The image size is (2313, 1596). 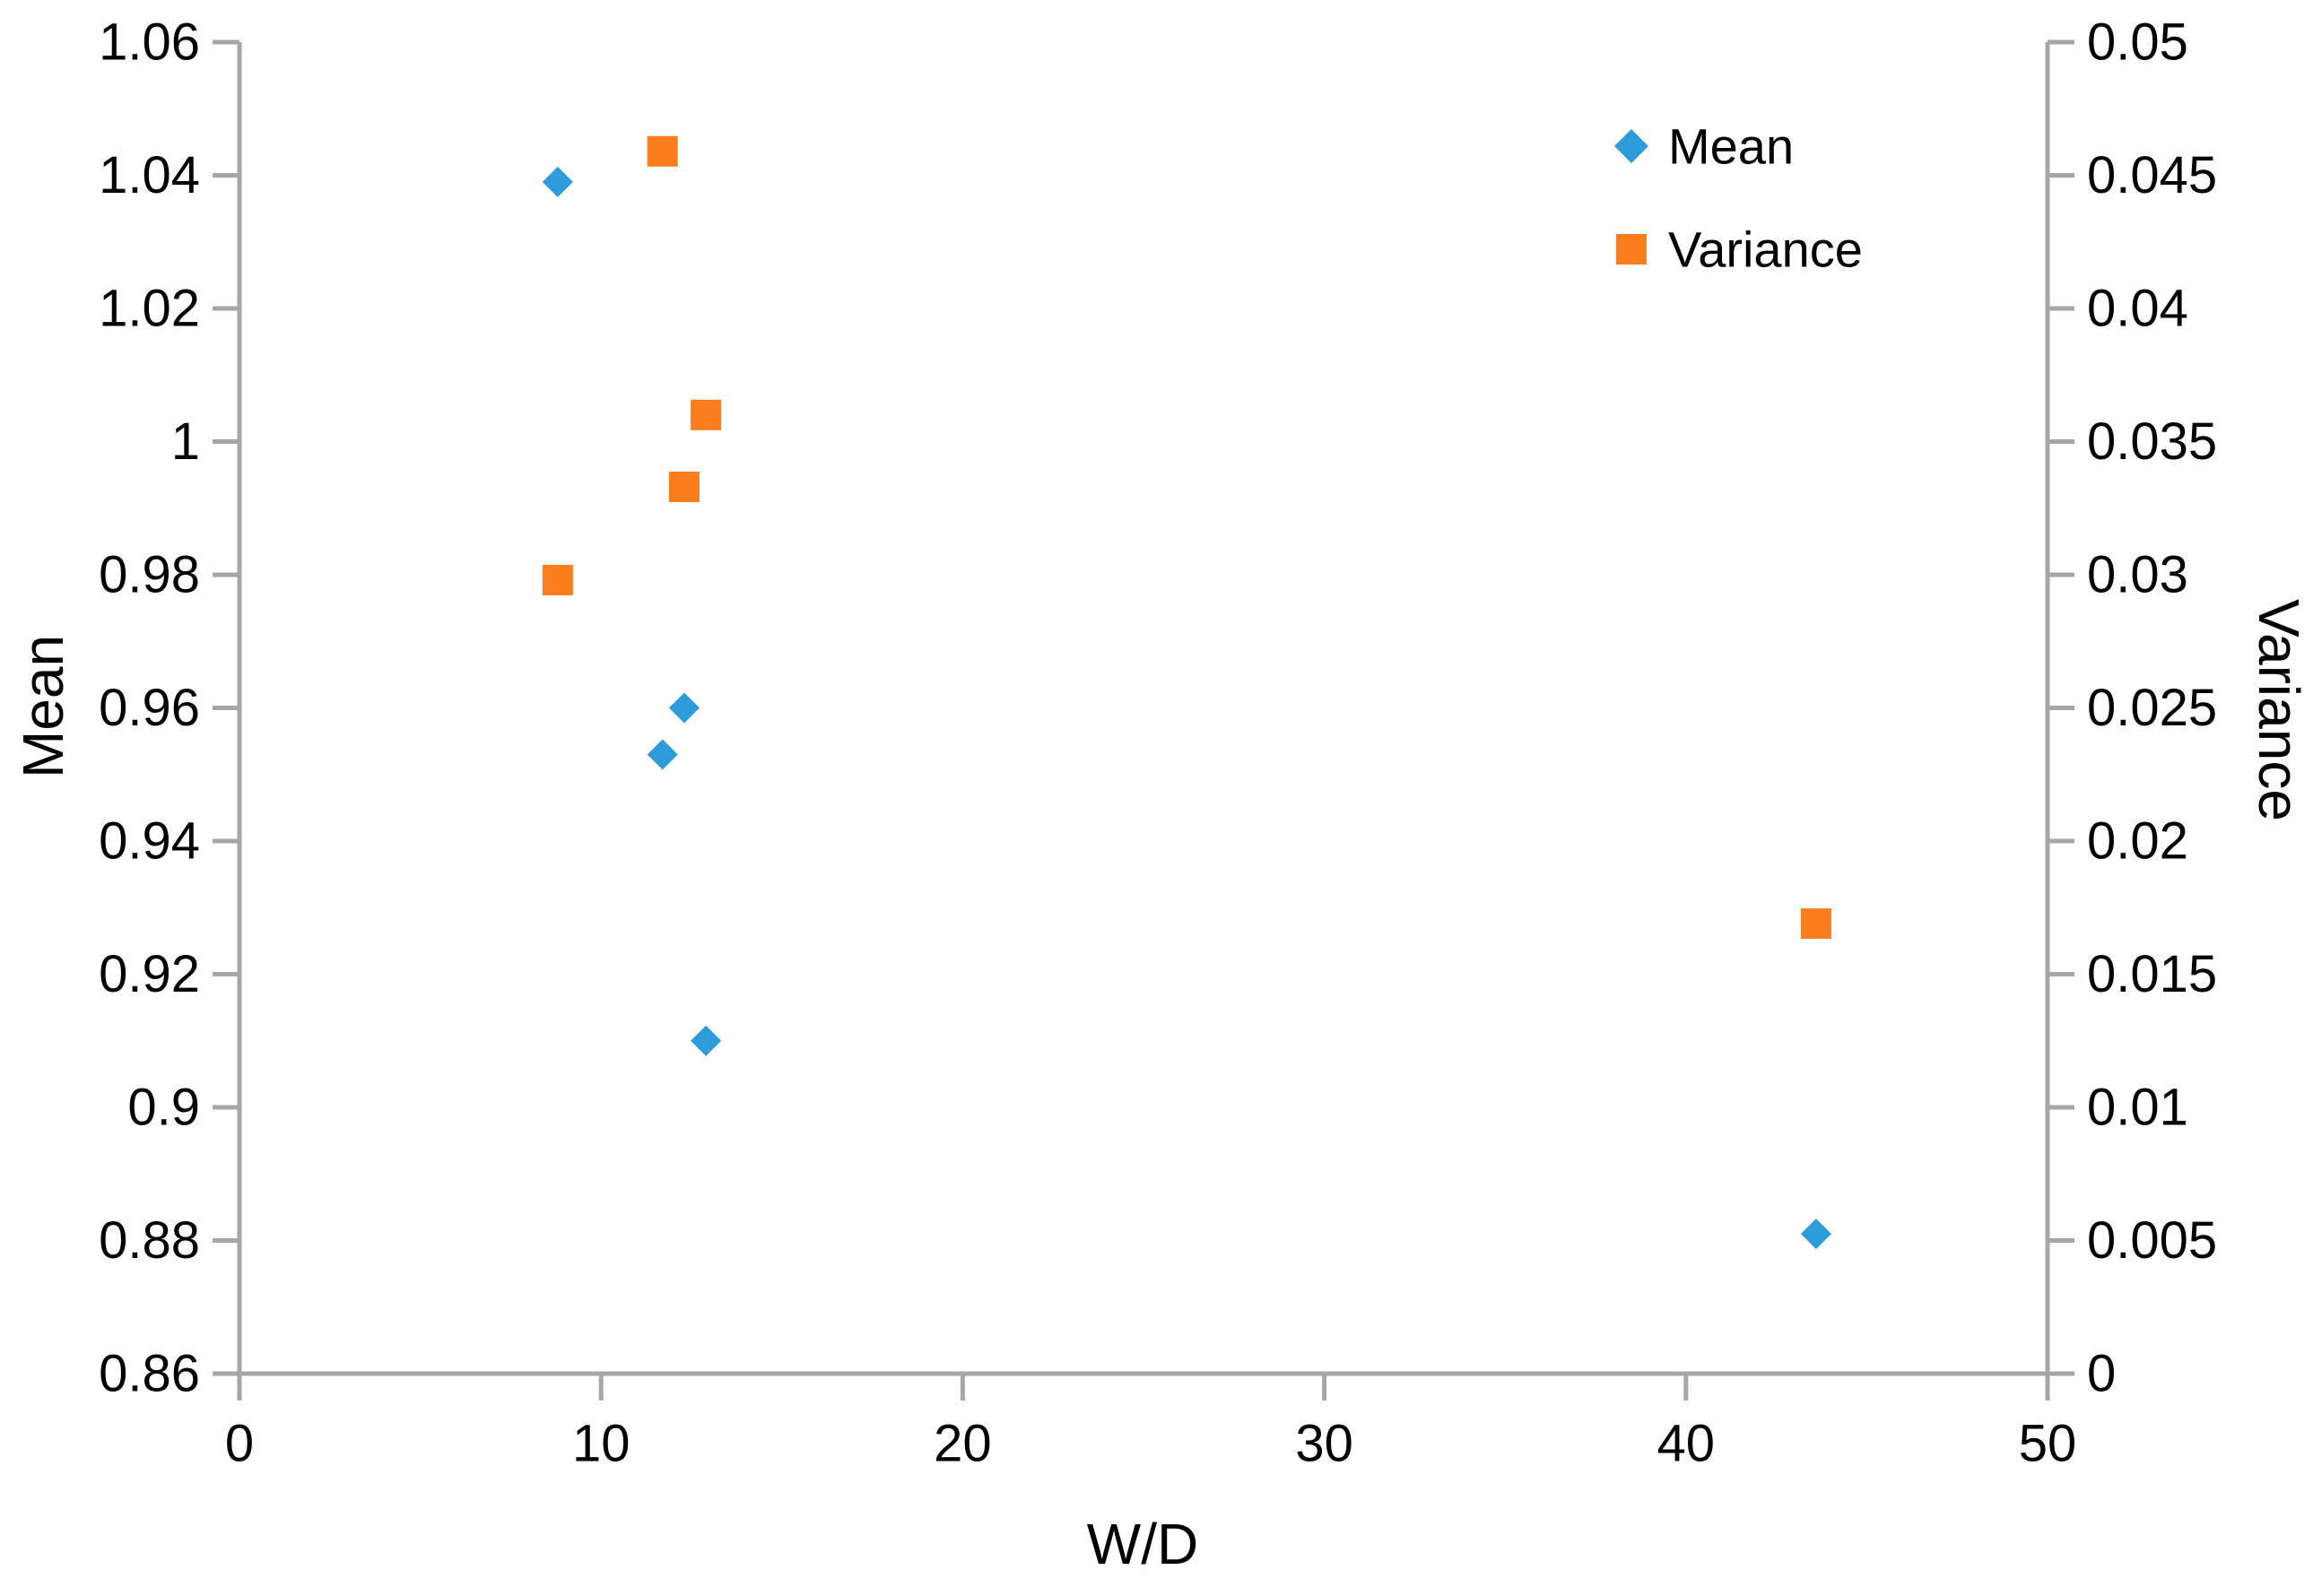 What do you see at coordinates (149, 974) in the screenshot?
I see `left-y-tick-label: 0.92` at bounding box center [149, 974].